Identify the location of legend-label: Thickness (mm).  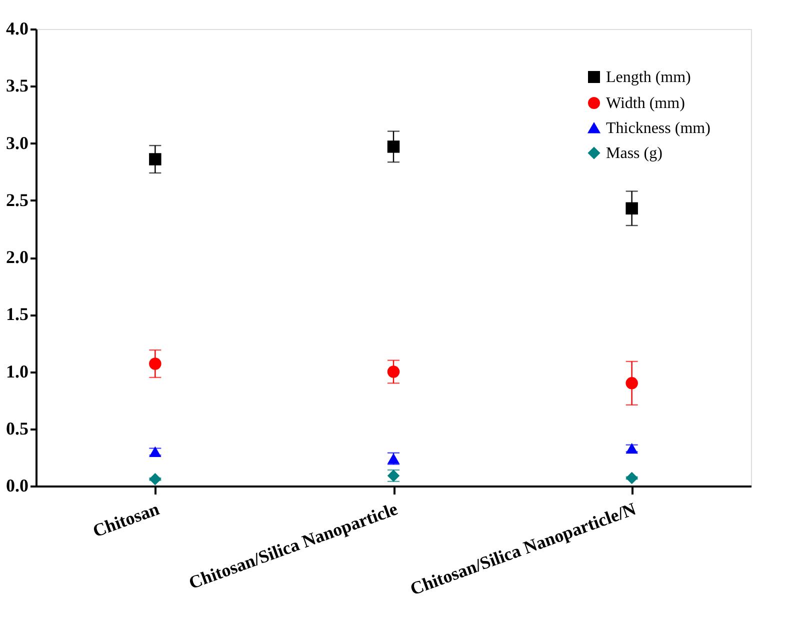
(658, 128).